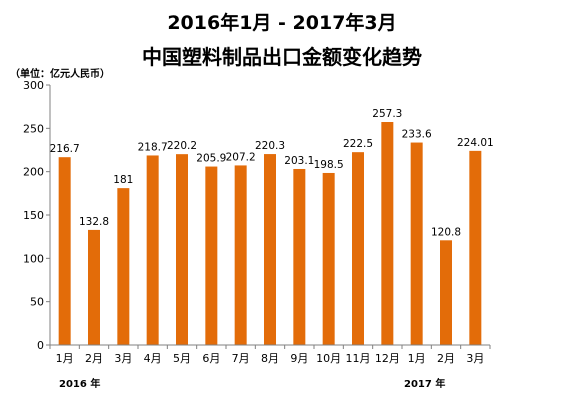 The image size is (564, 410). Describe the element at coordinates (425, 384) in the screenshot. I see `year-label-2017: 2017 年` at that location.